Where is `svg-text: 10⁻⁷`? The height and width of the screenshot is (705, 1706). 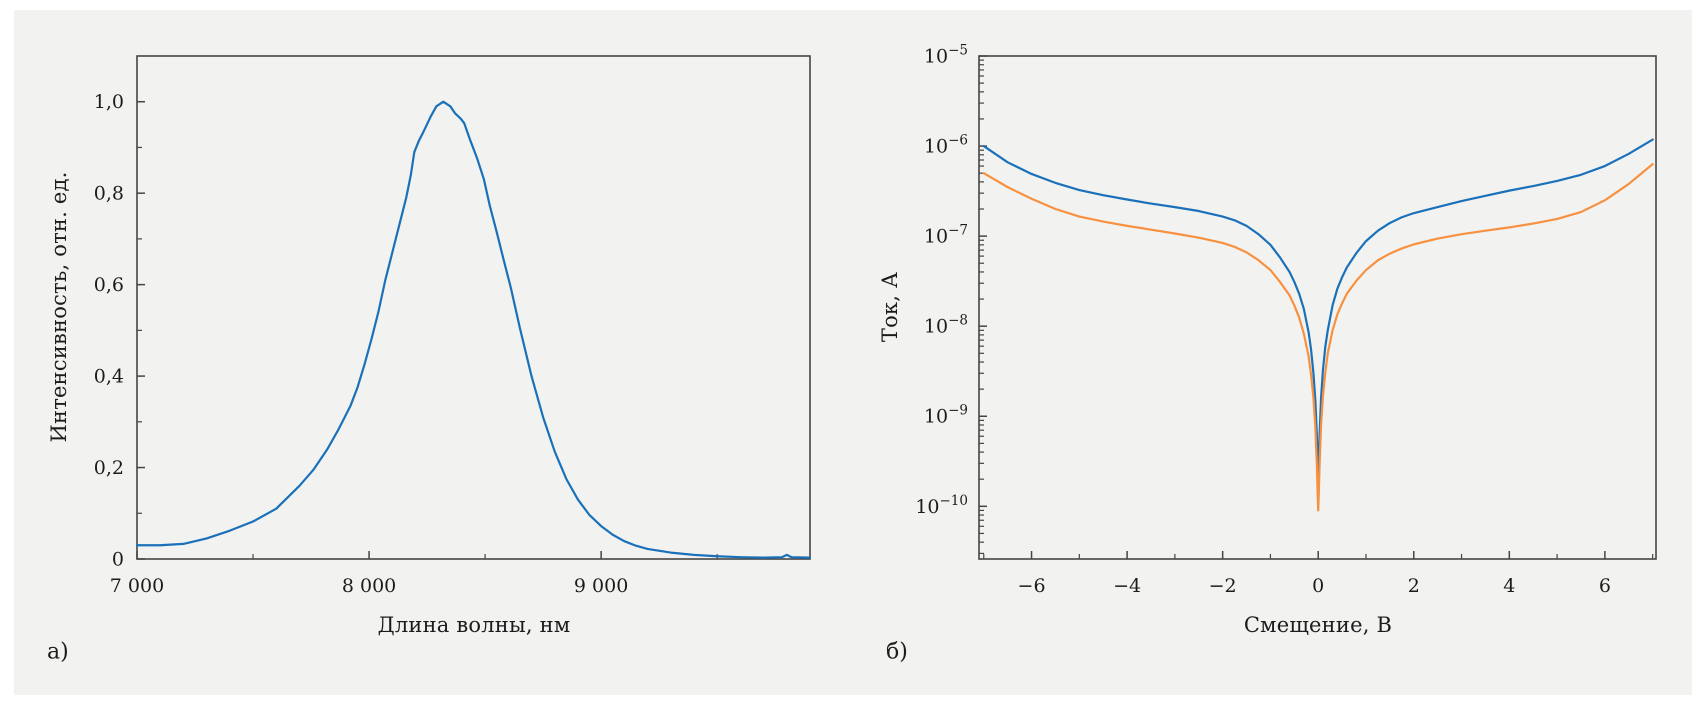
svg-text: 10⁻⁷ is located at coordinates (946, 235).